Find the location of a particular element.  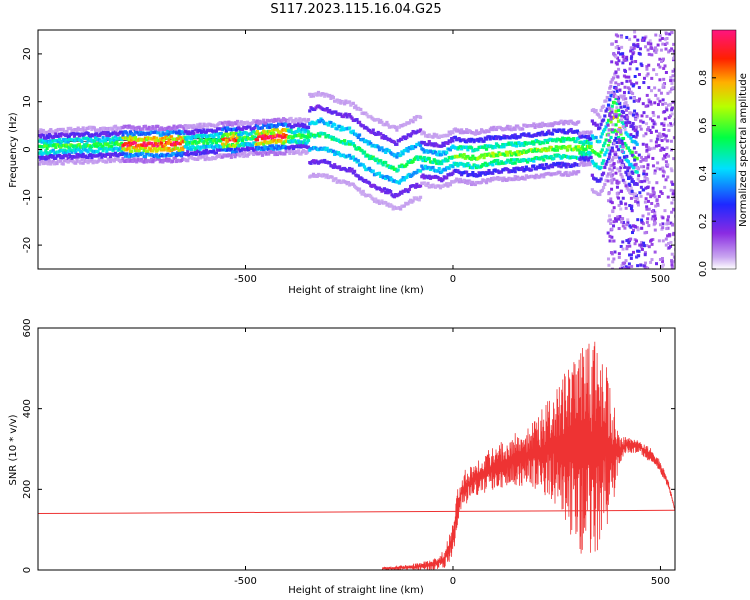

y-tick-label: 10 is located at coordinates (27, 101).